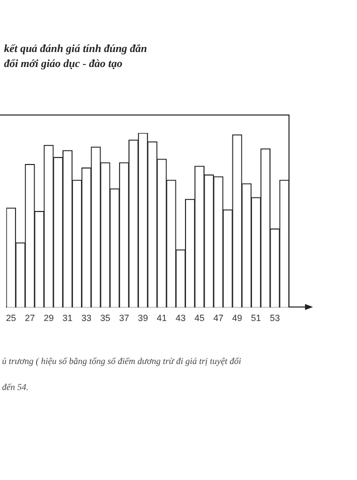 The image size is (357, 480). What do you see at coordinates (11, 318) in the screenshot?
I see `x-tick-label: 25` at bounding box center [11, 318].